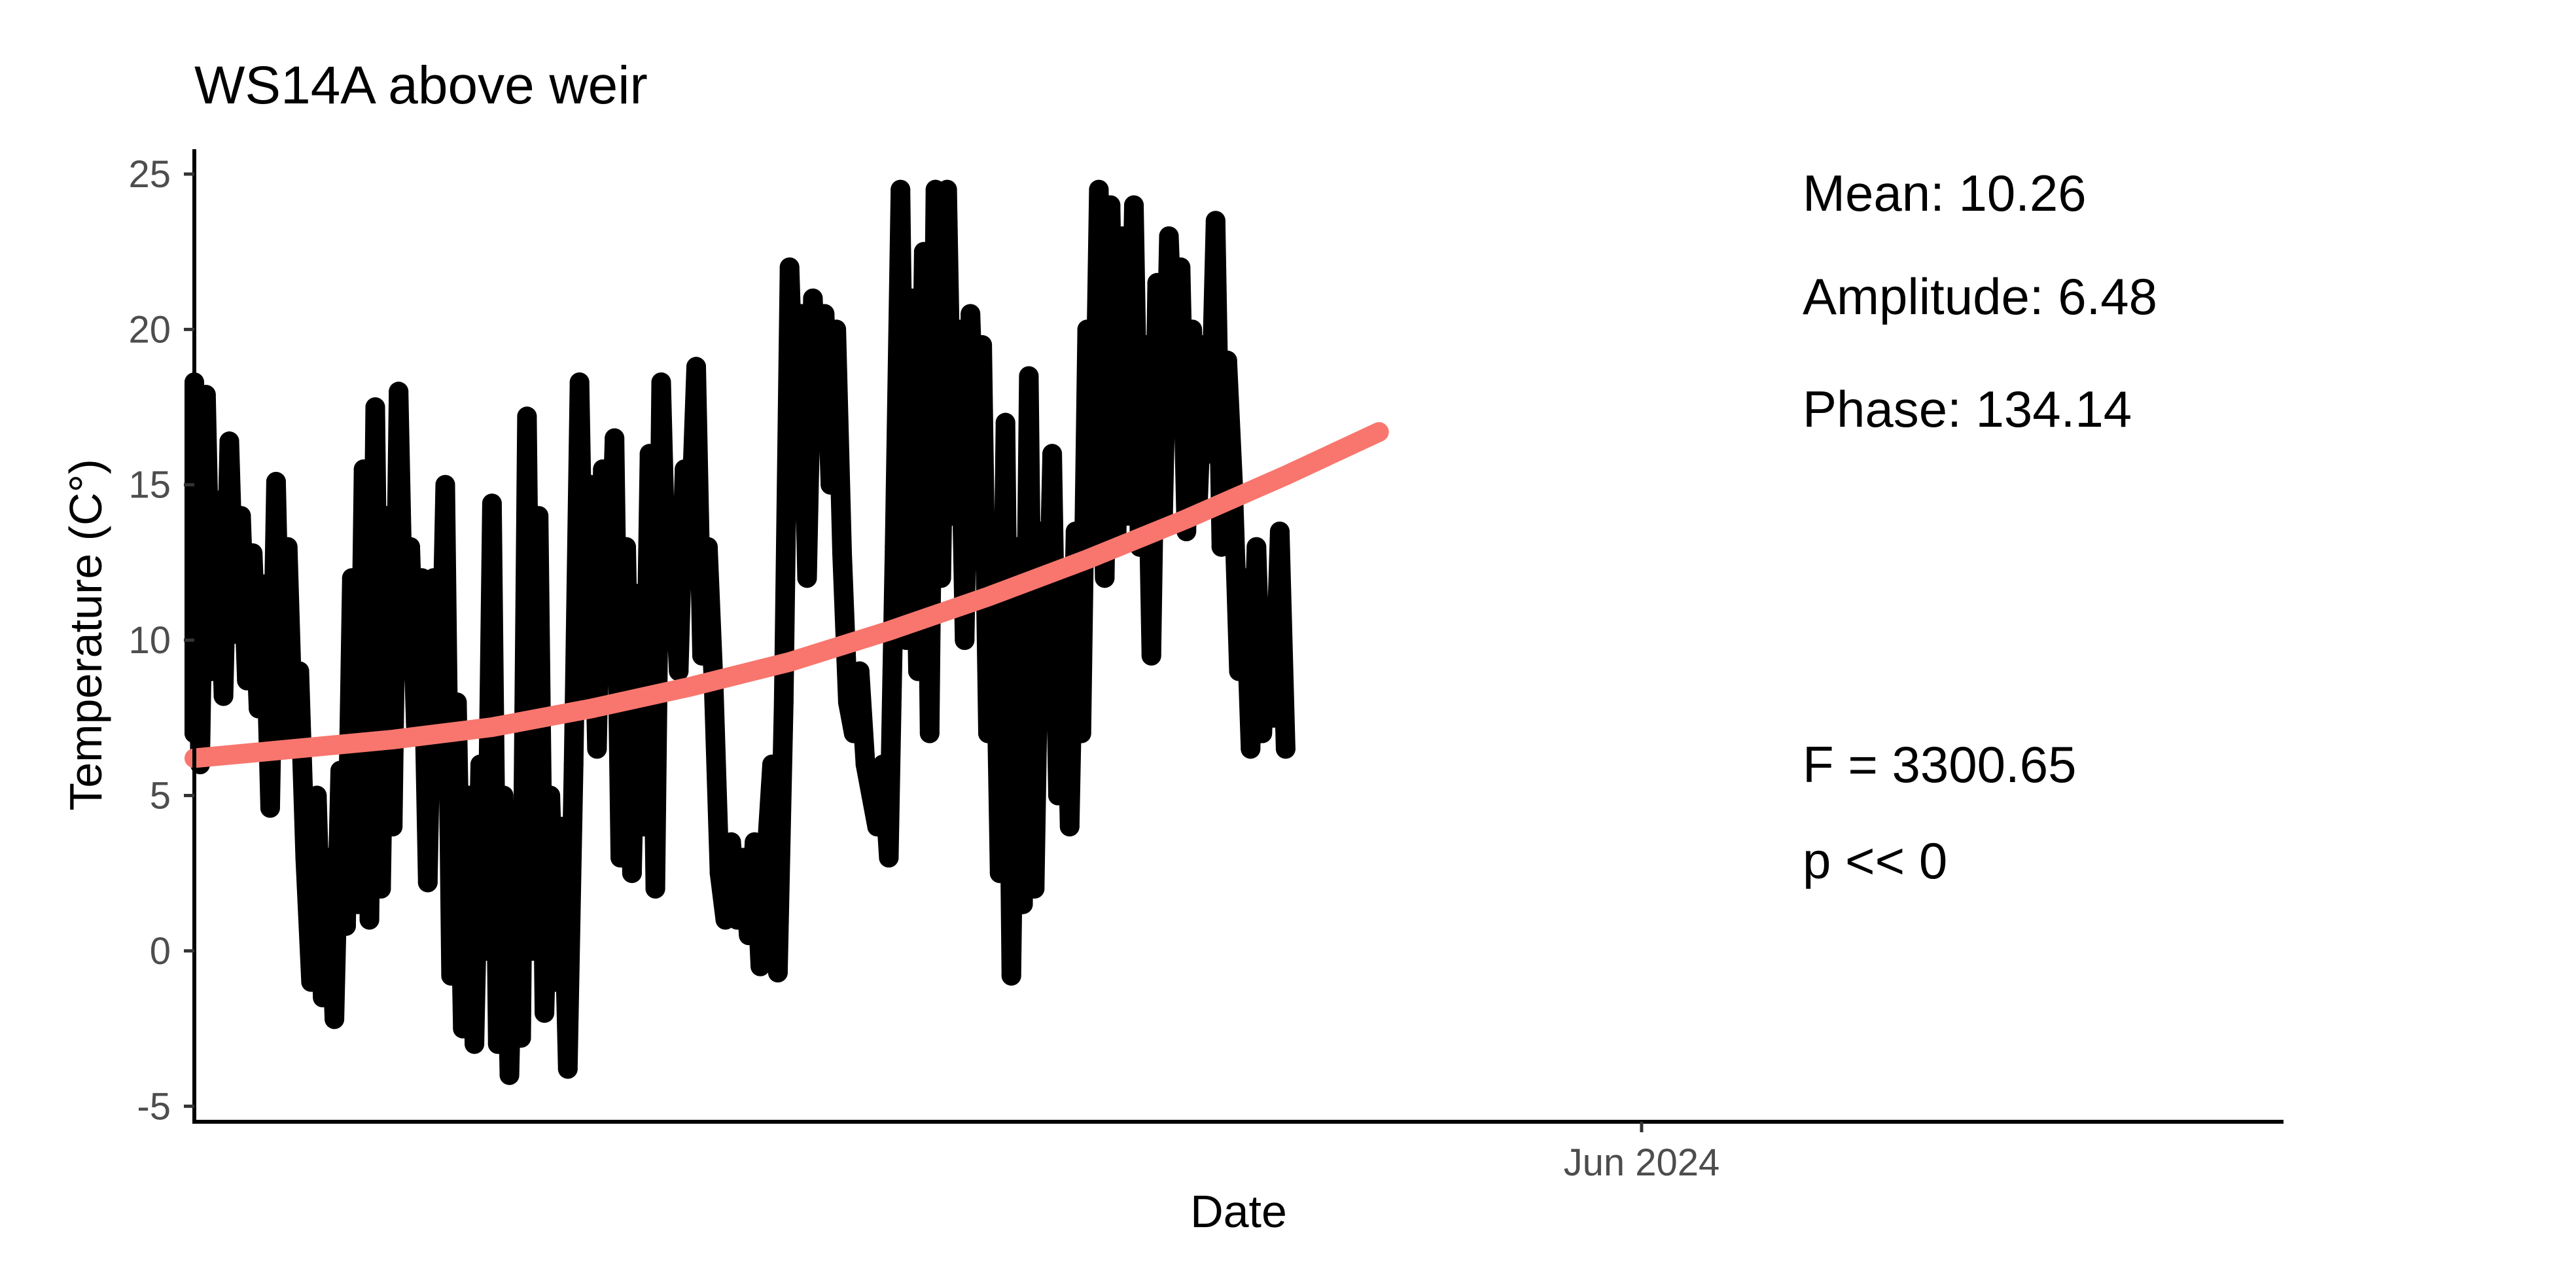 The image size is (2576, 1288). I want to click on y-tick-label: 20, so click(149, 329).